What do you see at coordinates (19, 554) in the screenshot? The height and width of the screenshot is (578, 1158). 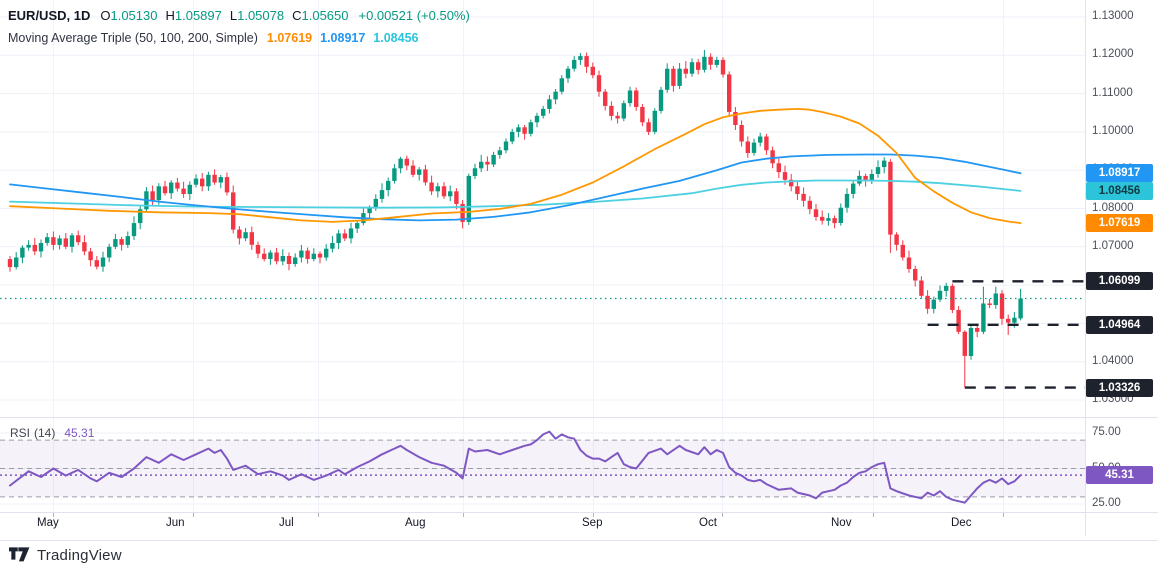 I see `tradingview-logo-icon` at bounding box center [19, 554].